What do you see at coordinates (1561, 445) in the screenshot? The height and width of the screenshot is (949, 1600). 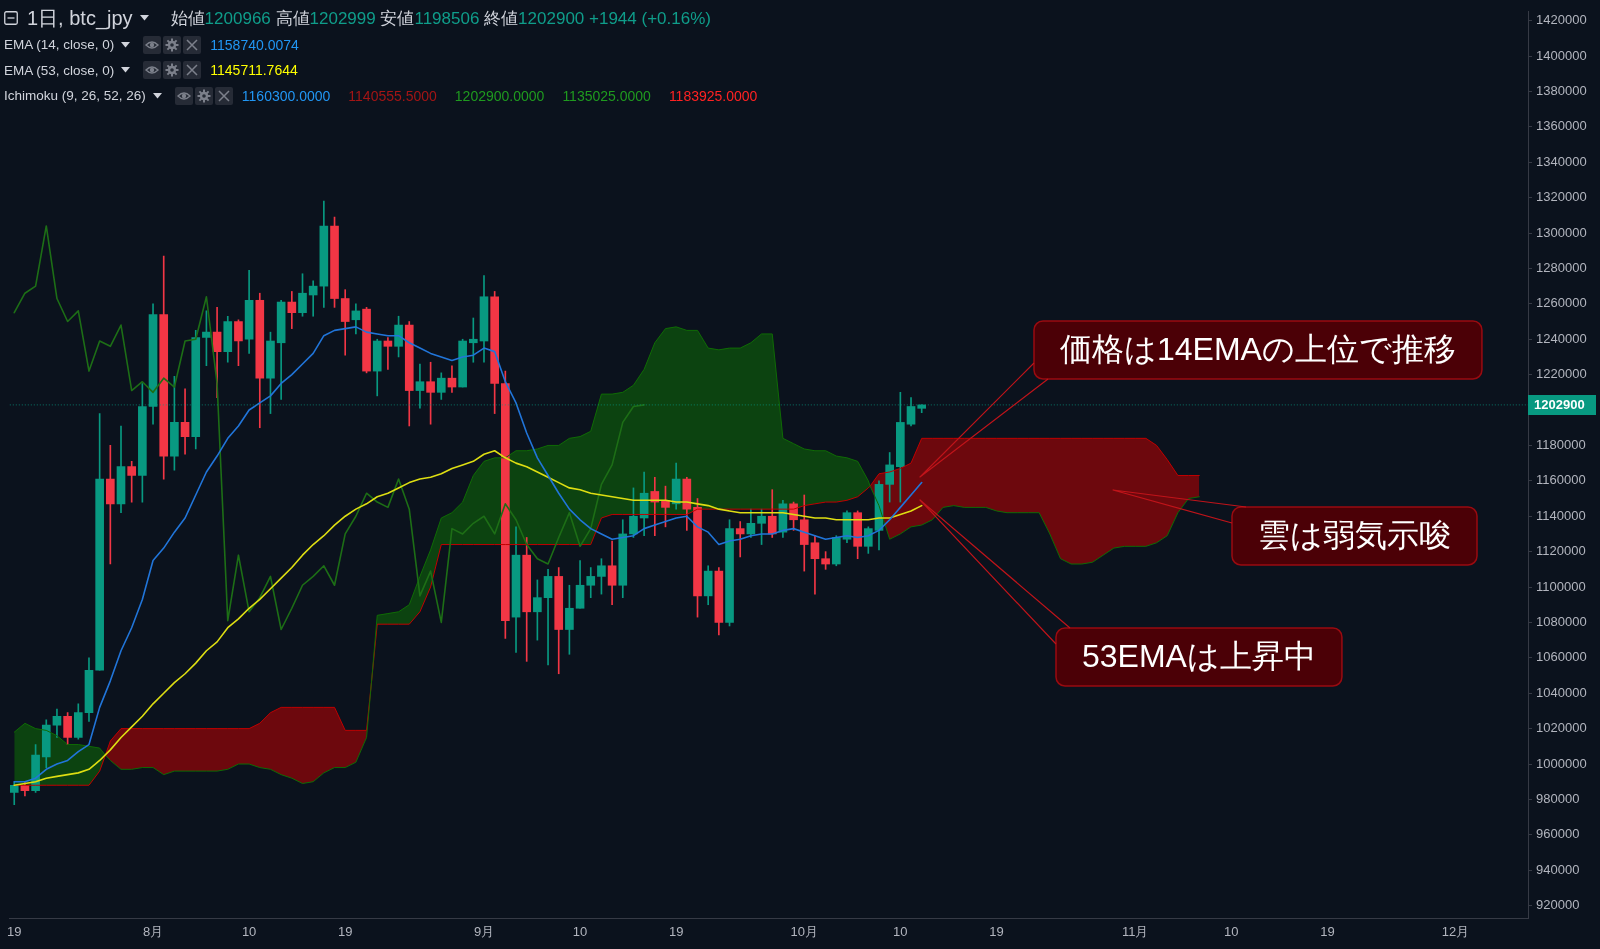 I see `y-tick-label: 1180000` at bounding box center [1561, 445].